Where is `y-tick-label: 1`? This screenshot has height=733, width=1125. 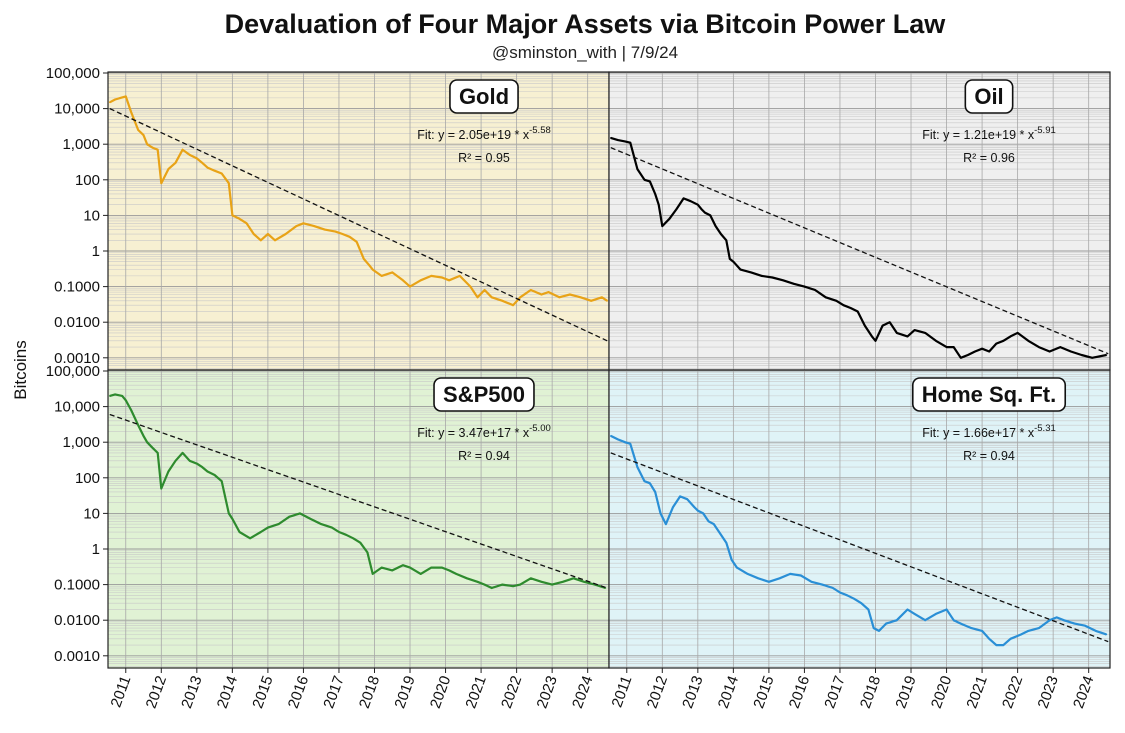
y-tick-label: 1 is located at coordinates (96, 549).